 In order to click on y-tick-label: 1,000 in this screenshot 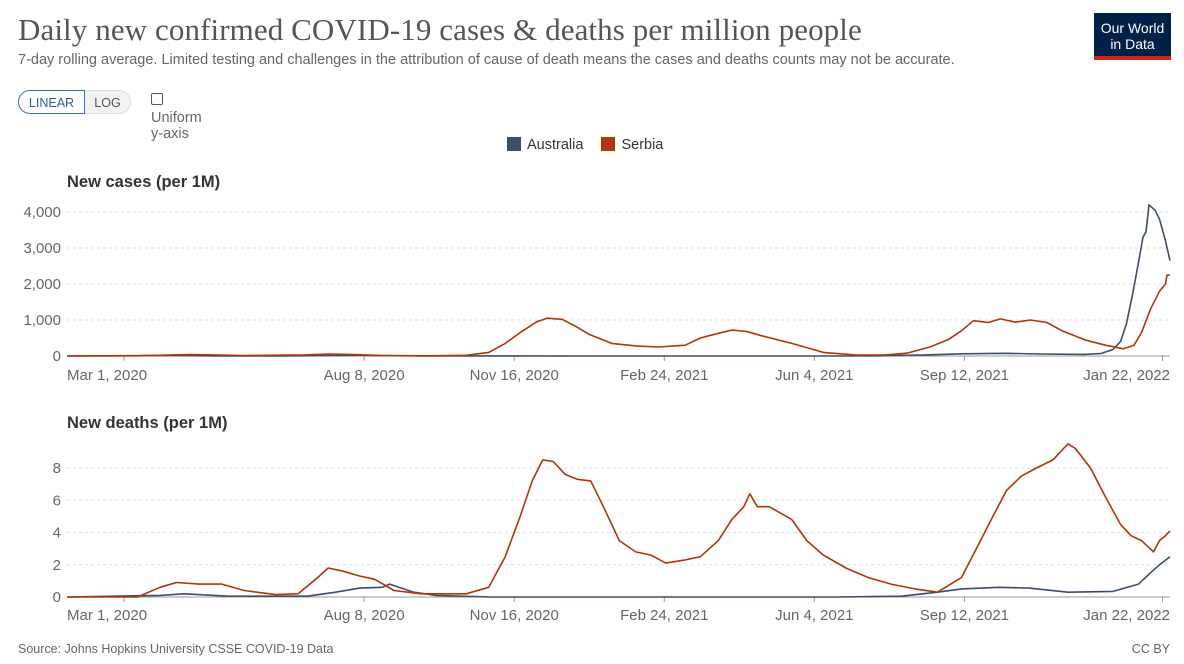, I will do `click(42, 320)`.